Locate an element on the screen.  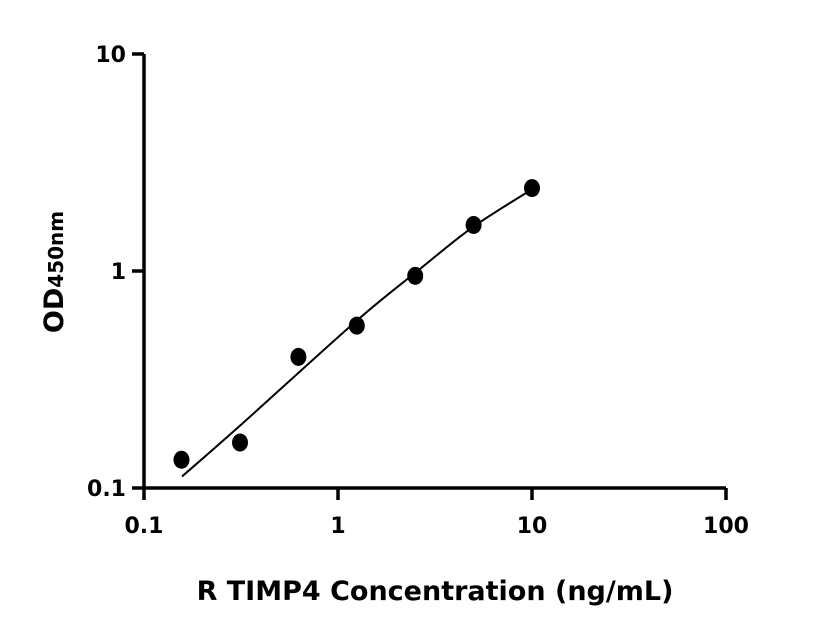
x-tick-label: 100 is located at coordinates (726, 526).